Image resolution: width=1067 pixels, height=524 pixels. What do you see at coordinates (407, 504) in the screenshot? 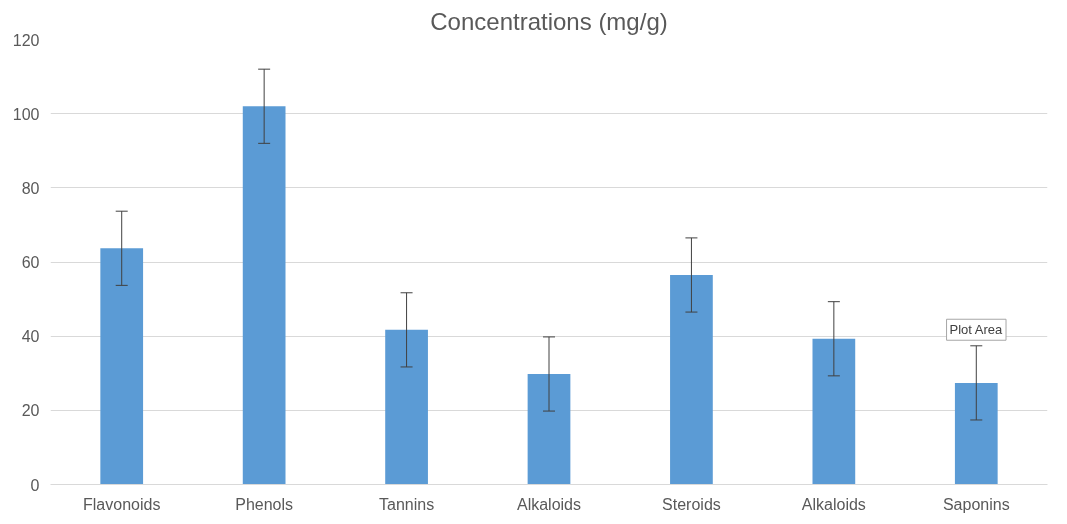
I see `x-tick-label: Tannins` at bounding box center [407, 504].